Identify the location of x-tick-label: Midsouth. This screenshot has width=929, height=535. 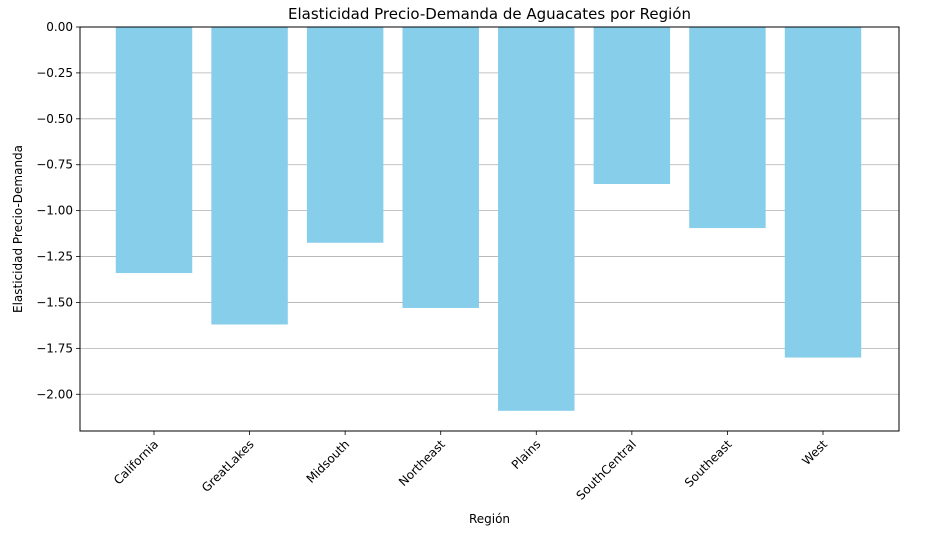
(328, 461).